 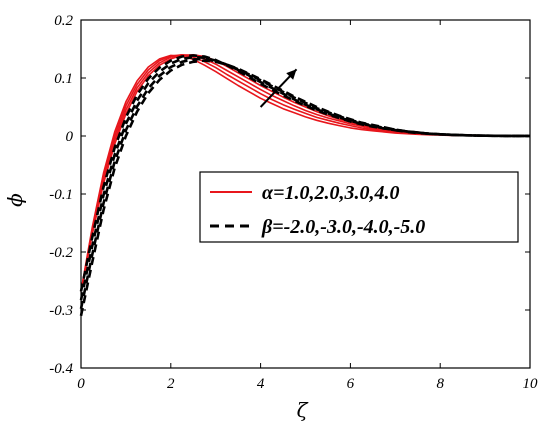 I want to click on annotation-arrow, so click(x=278, y=88).